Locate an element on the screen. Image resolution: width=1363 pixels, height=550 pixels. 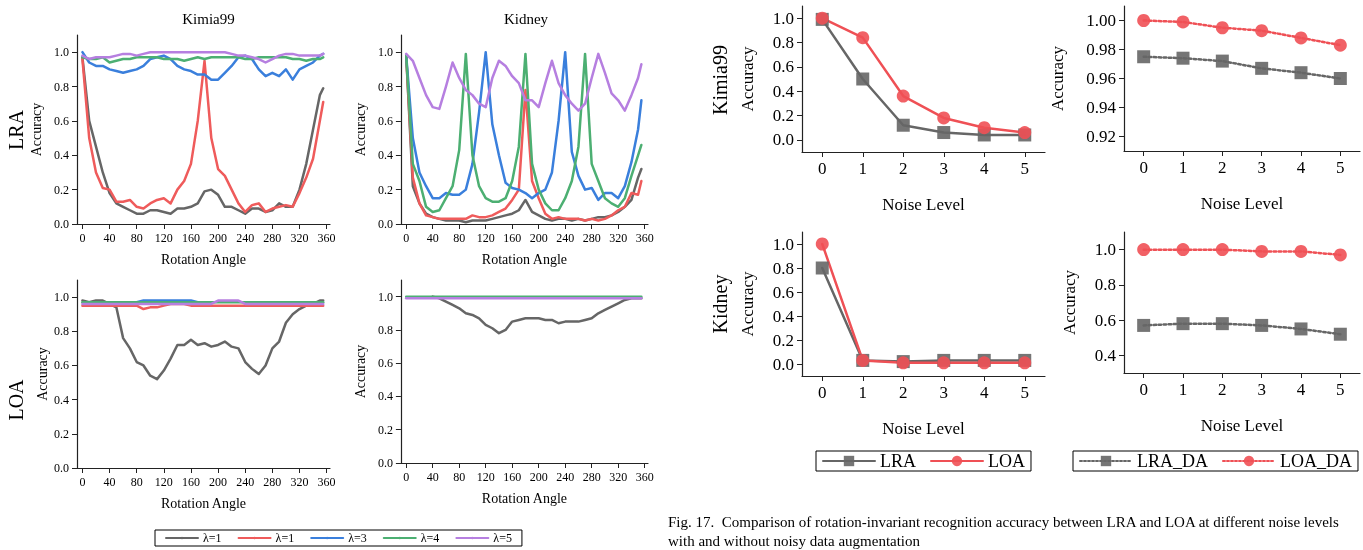
text: LRA is located at coordinates (16, 129).